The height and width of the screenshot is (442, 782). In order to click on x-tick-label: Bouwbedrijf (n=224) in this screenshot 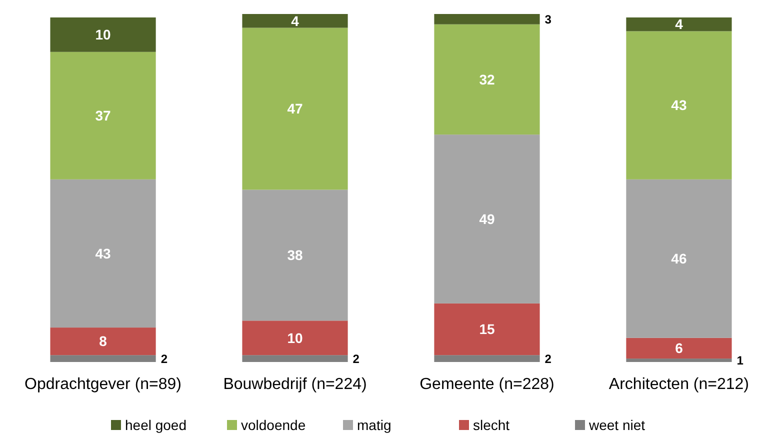, I will do `click(295, 384)`.